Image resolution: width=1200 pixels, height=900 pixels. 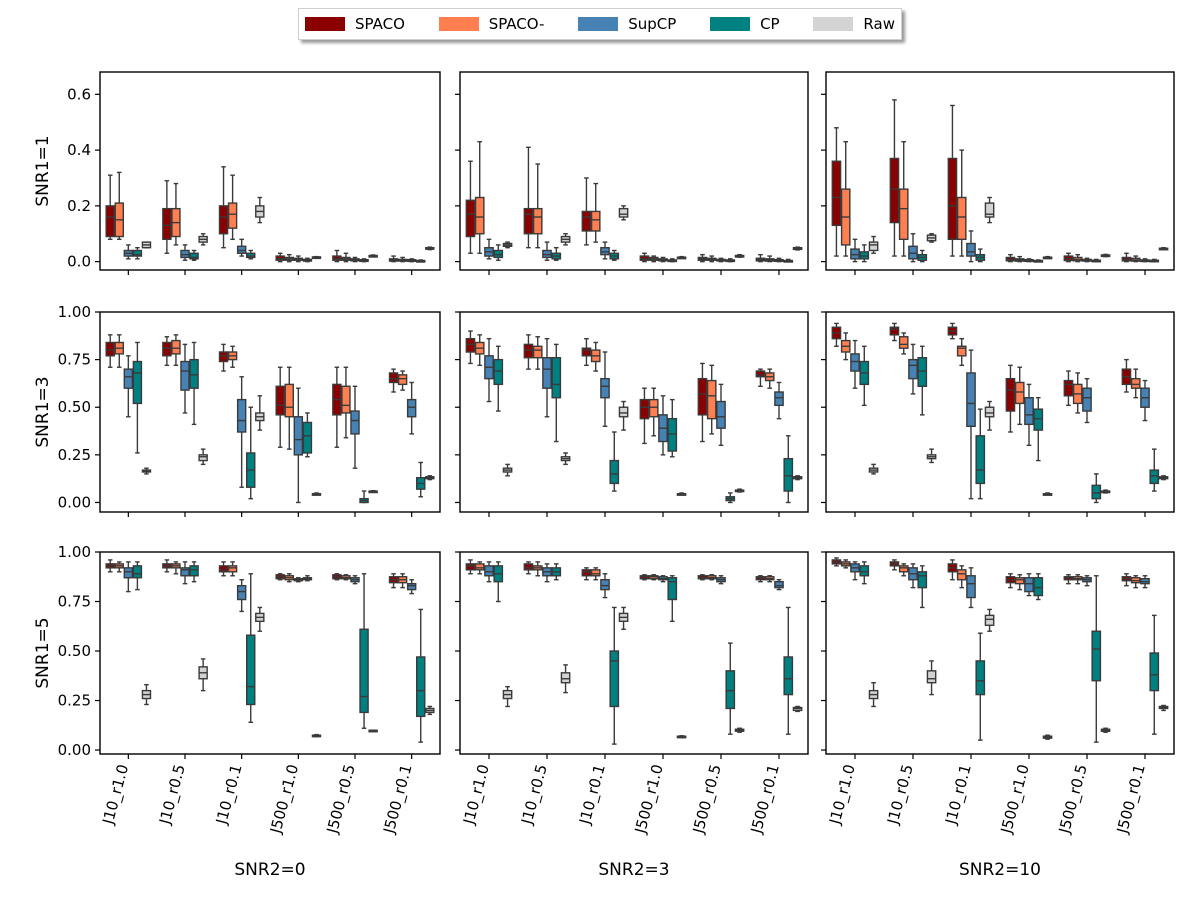 What do you see at coordinates (745, 24) in the screenshot?
I see `legend-entry-cp: CP` at bounding box center [745, 24].